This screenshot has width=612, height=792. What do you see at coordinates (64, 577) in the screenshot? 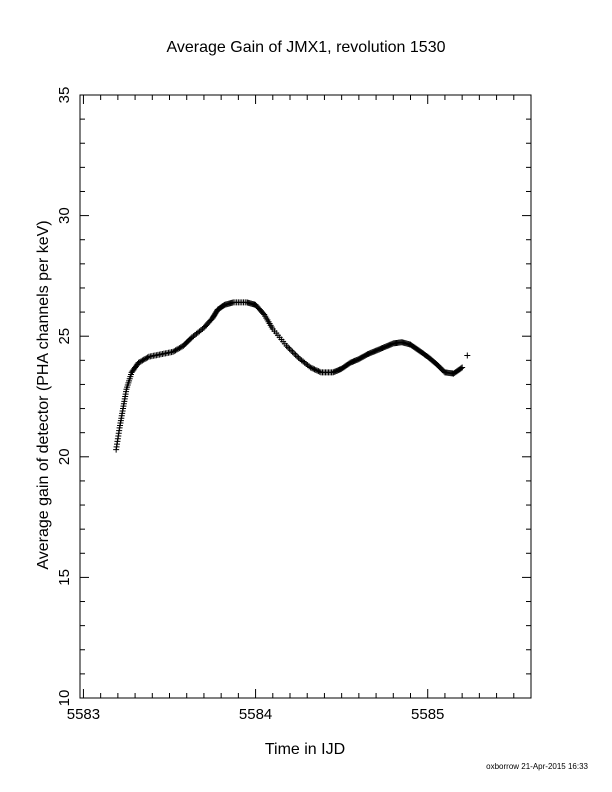
I see `y-tick-label: 15` at bounding box center [64, 577].